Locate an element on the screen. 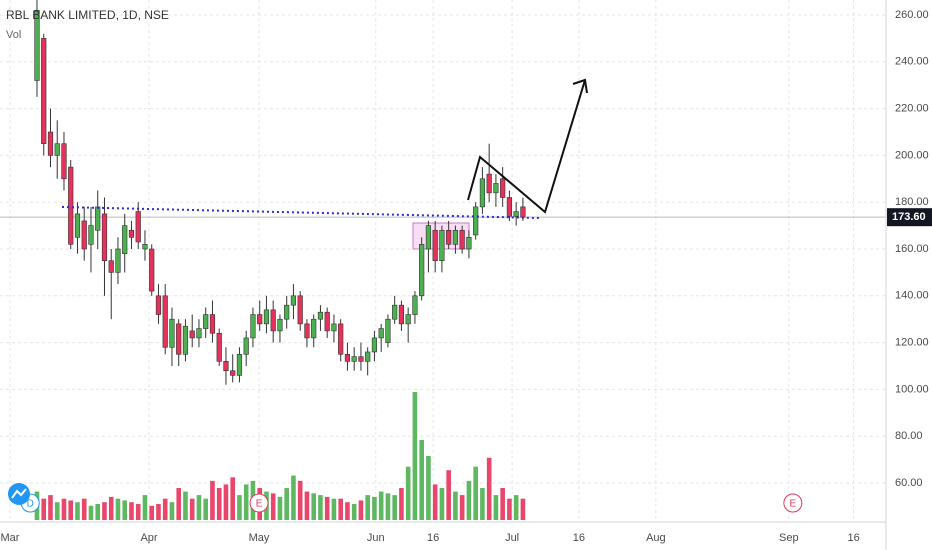  last-price-box is located at coordinates (909, 217).